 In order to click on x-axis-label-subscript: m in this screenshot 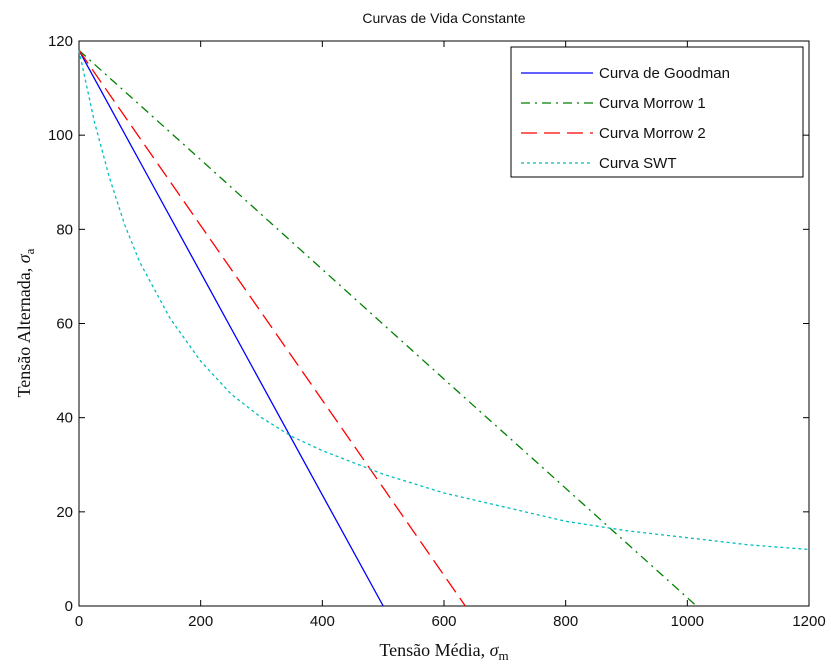, I will do `click(503, 655)`.